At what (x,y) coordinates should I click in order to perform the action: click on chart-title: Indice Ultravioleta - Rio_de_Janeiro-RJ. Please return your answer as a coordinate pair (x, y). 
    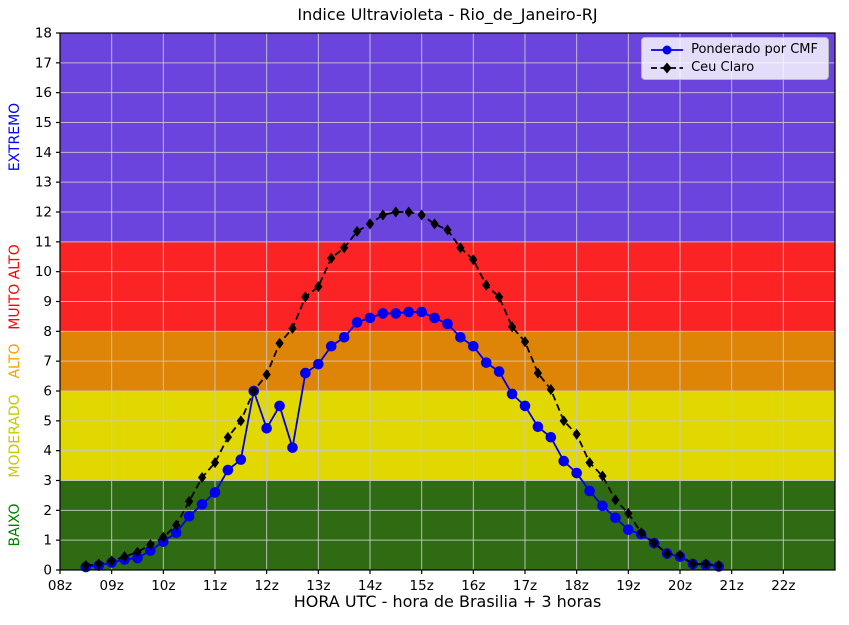
    Looking at the image, I should click on (447, 14).